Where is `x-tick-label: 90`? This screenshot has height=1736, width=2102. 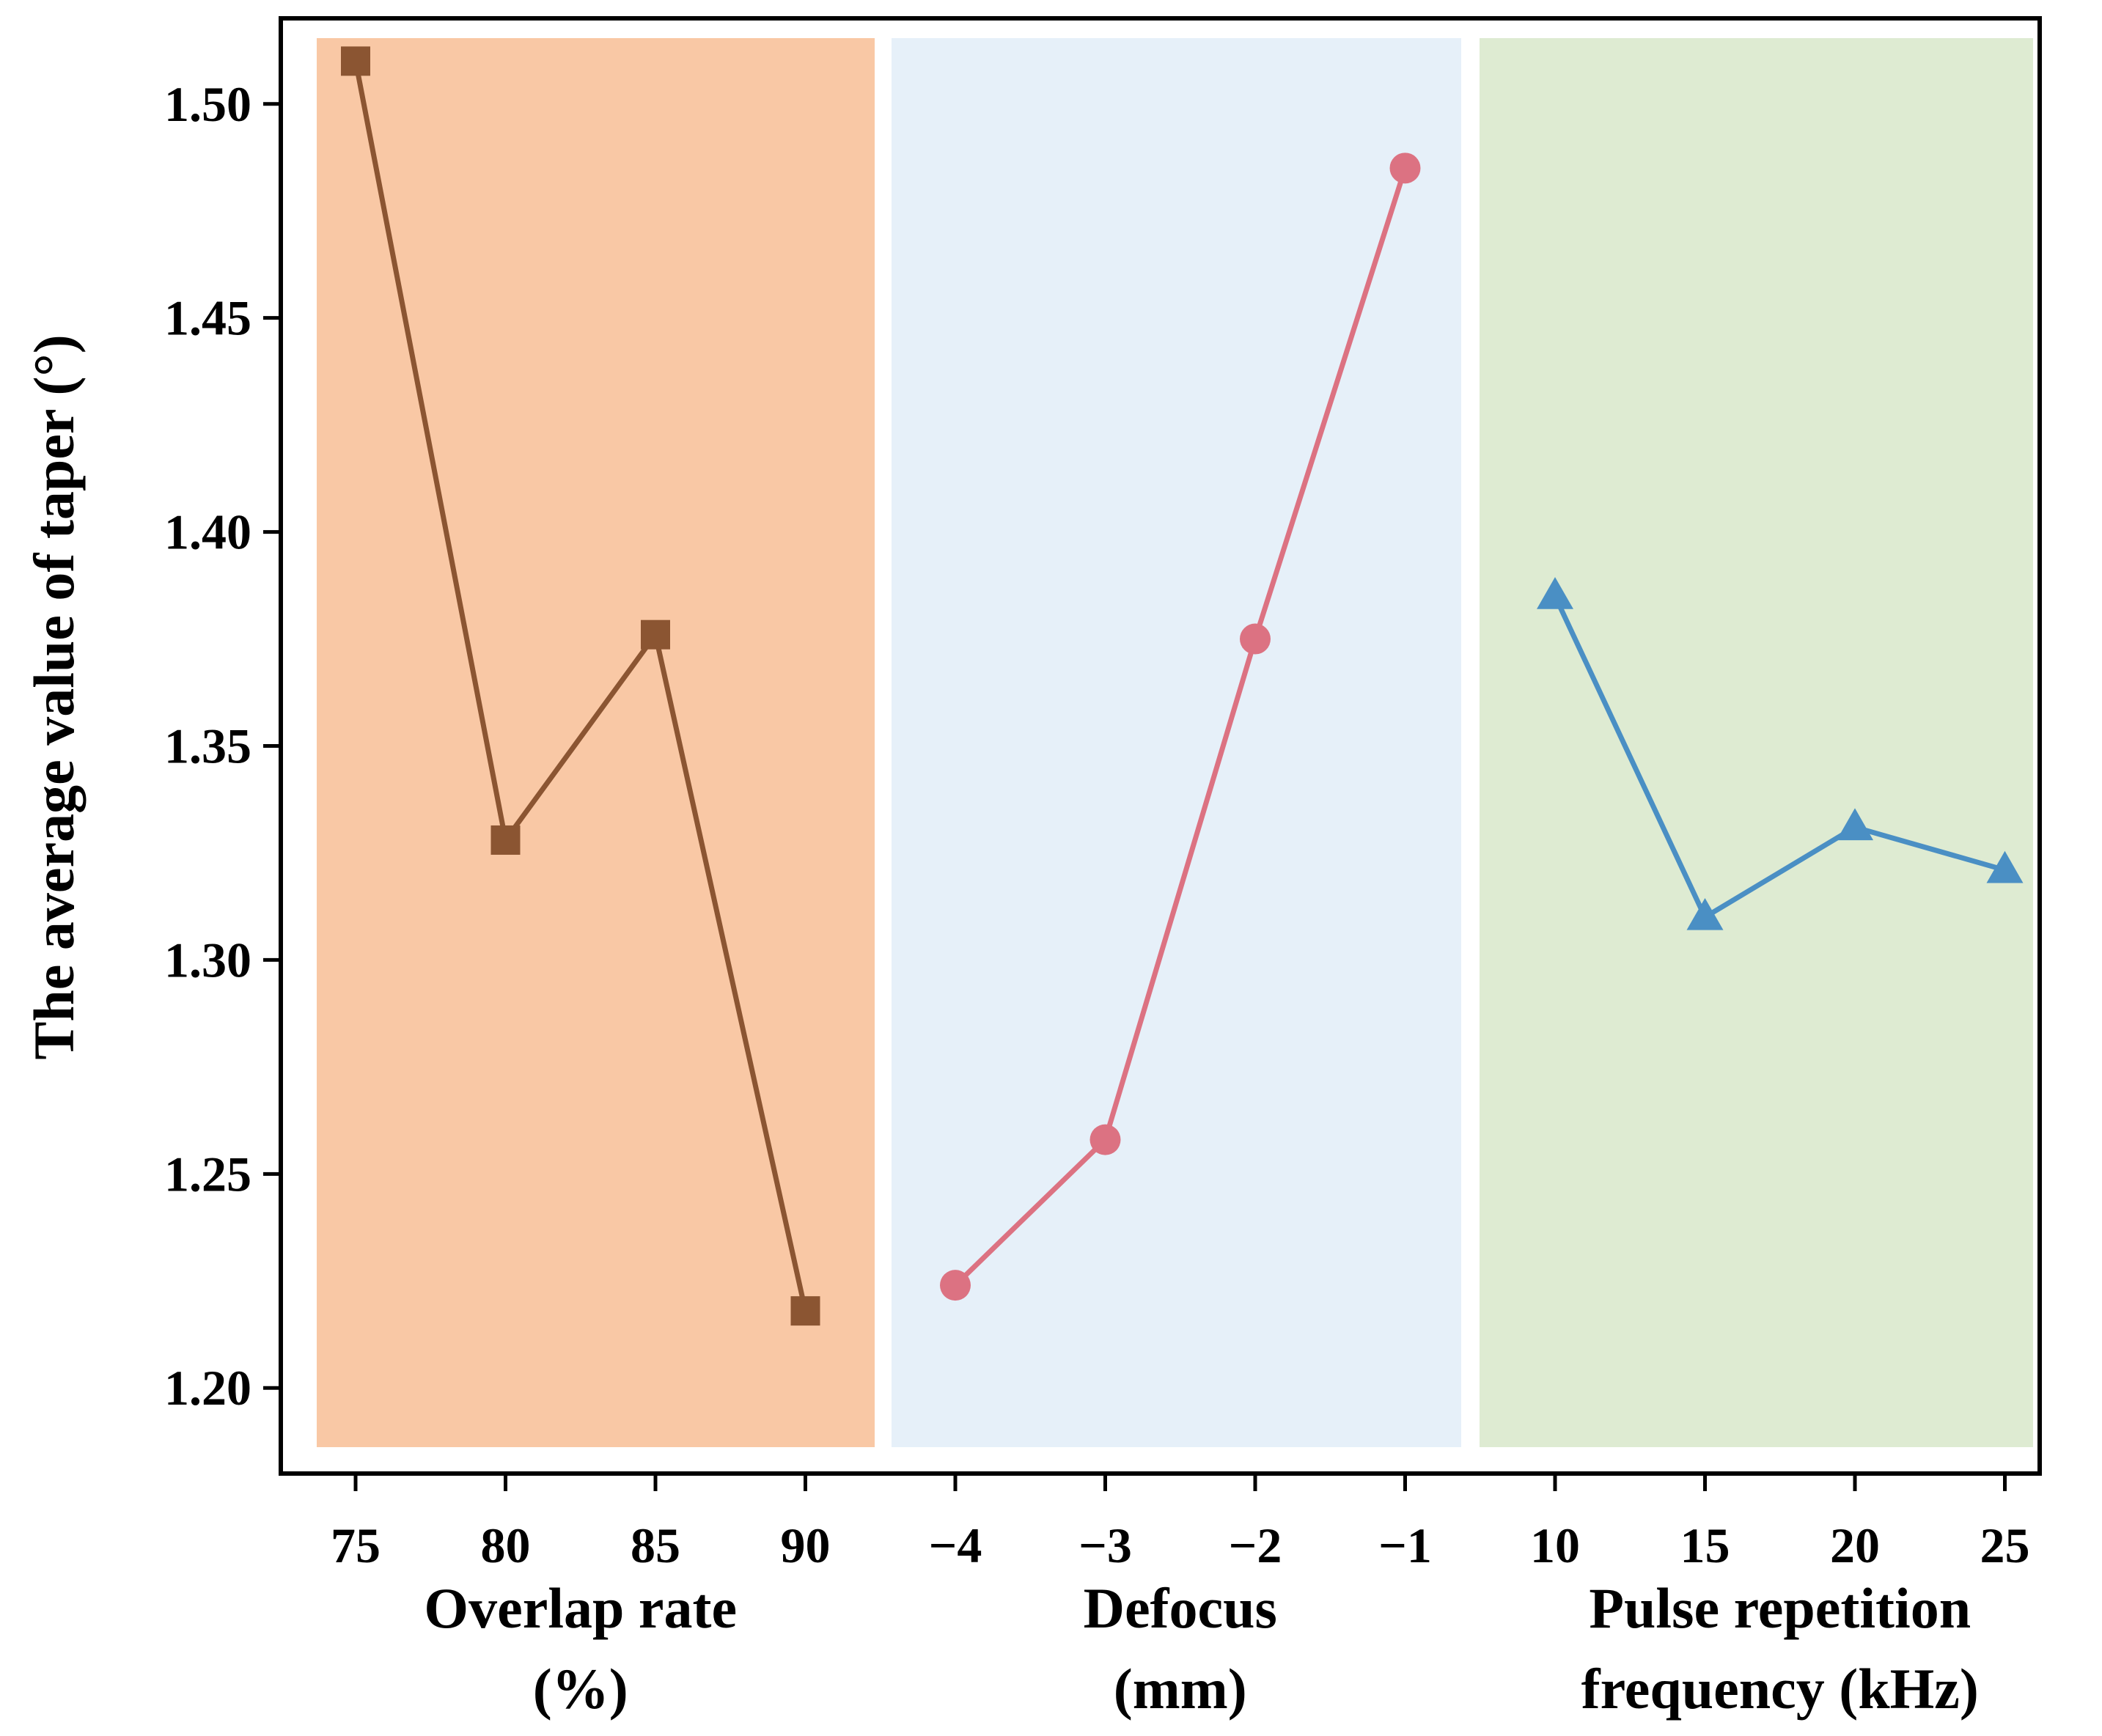
x-tick-label: 90 is located at coordinates (806, 1545).